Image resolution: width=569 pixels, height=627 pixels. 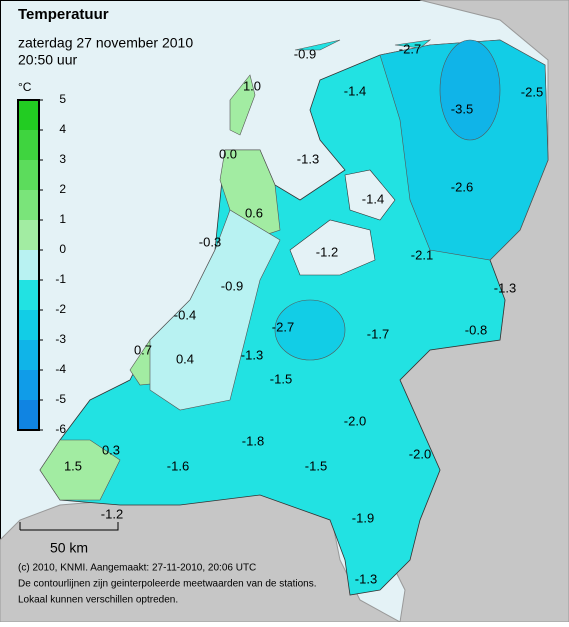 I want to click on legend-tick-label: -1, so click(x=60, y=279).